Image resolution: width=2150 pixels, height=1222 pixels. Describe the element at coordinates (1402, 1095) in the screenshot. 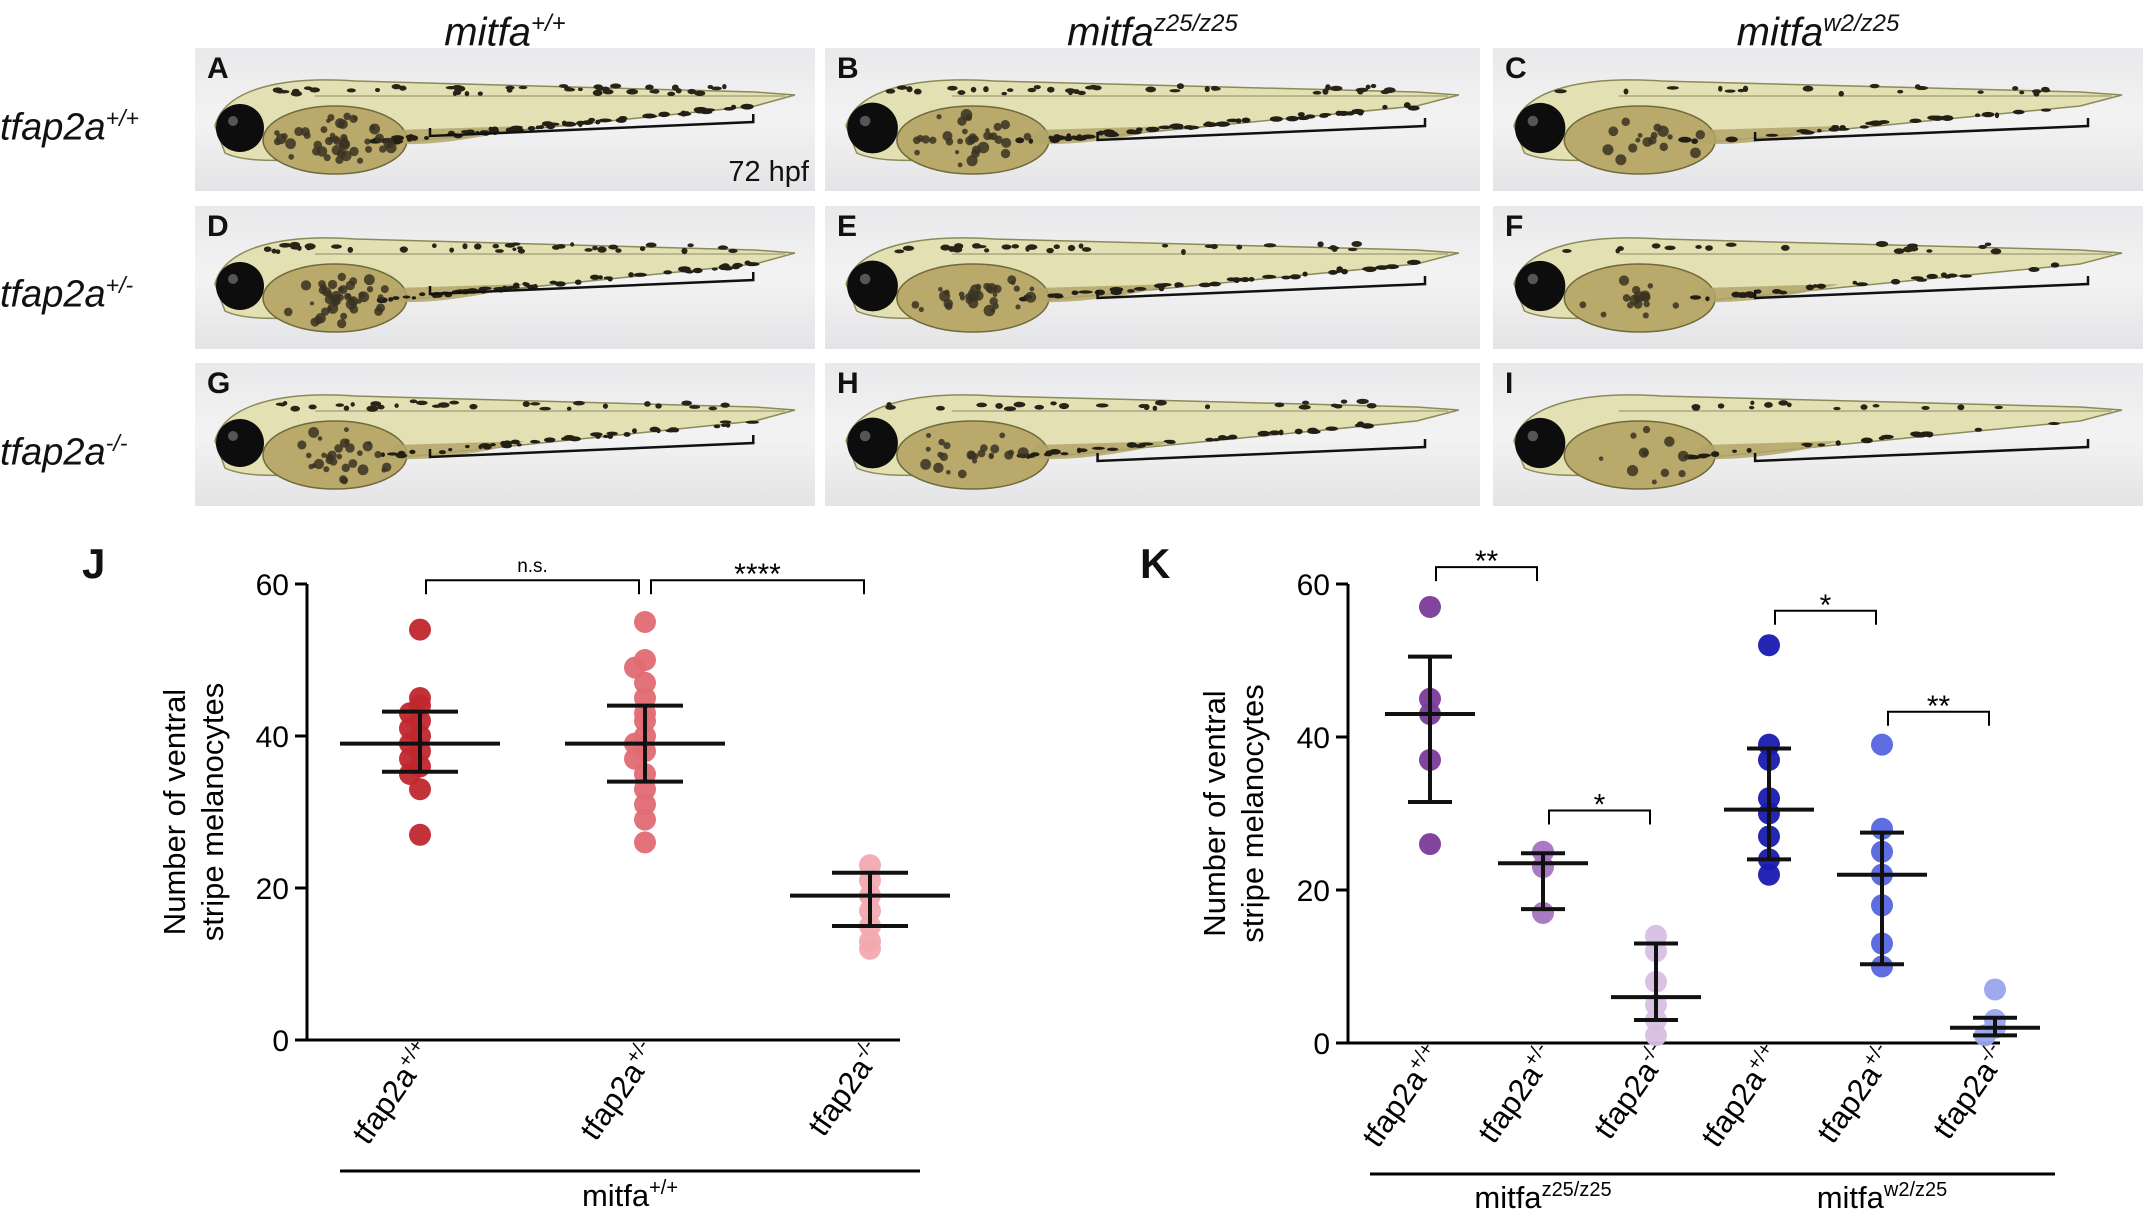

I see `category-label: tfap2a+/+` at that location.